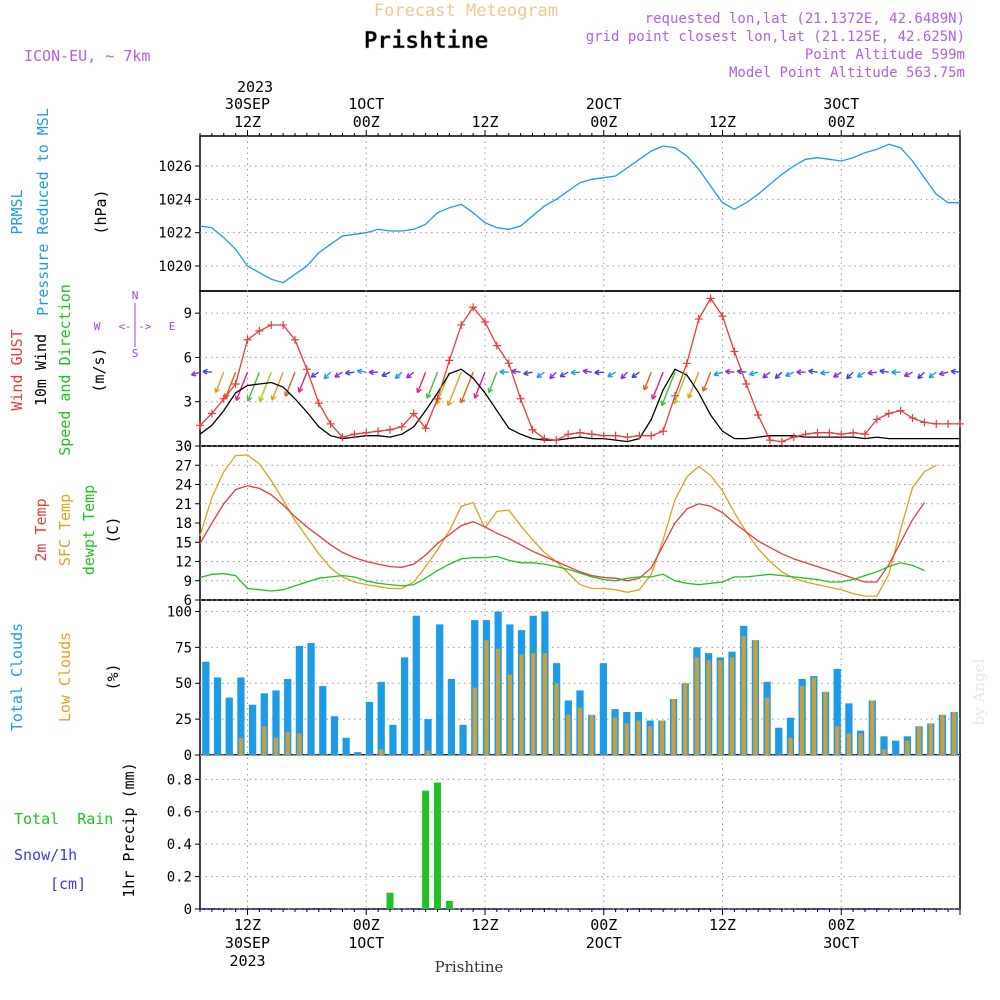 The width and height of the screenshot is (1000, 1000). What do you see at coordinates (603, 925) in the screenshot?
I see `bottom-axis-label: 00Z` at bounding box center [603, 925].